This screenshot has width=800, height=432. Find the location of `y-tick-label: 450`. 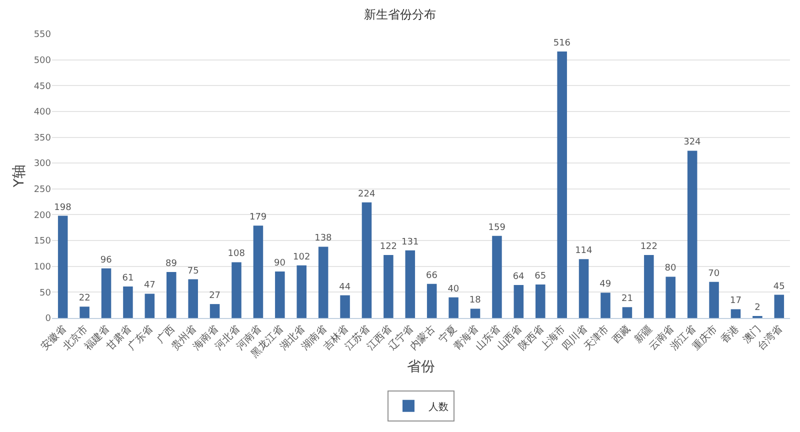

y-tick-label: 450 is located at coordinates (43, 87).